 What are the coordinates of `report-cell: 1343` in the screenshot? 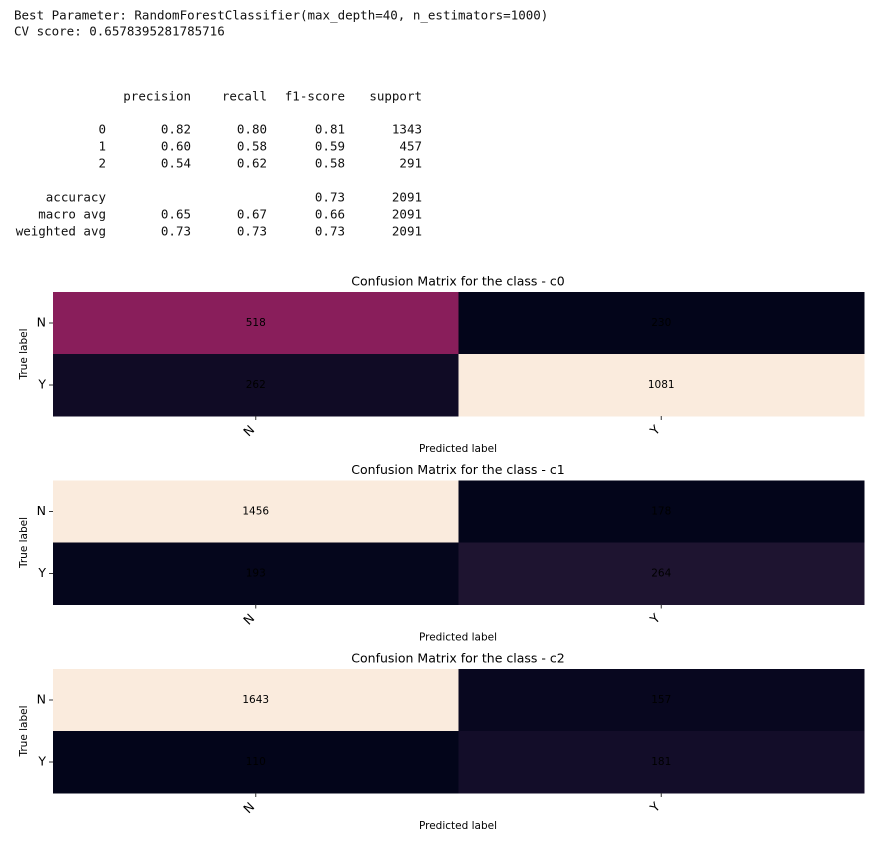 It's located at (407, 129).